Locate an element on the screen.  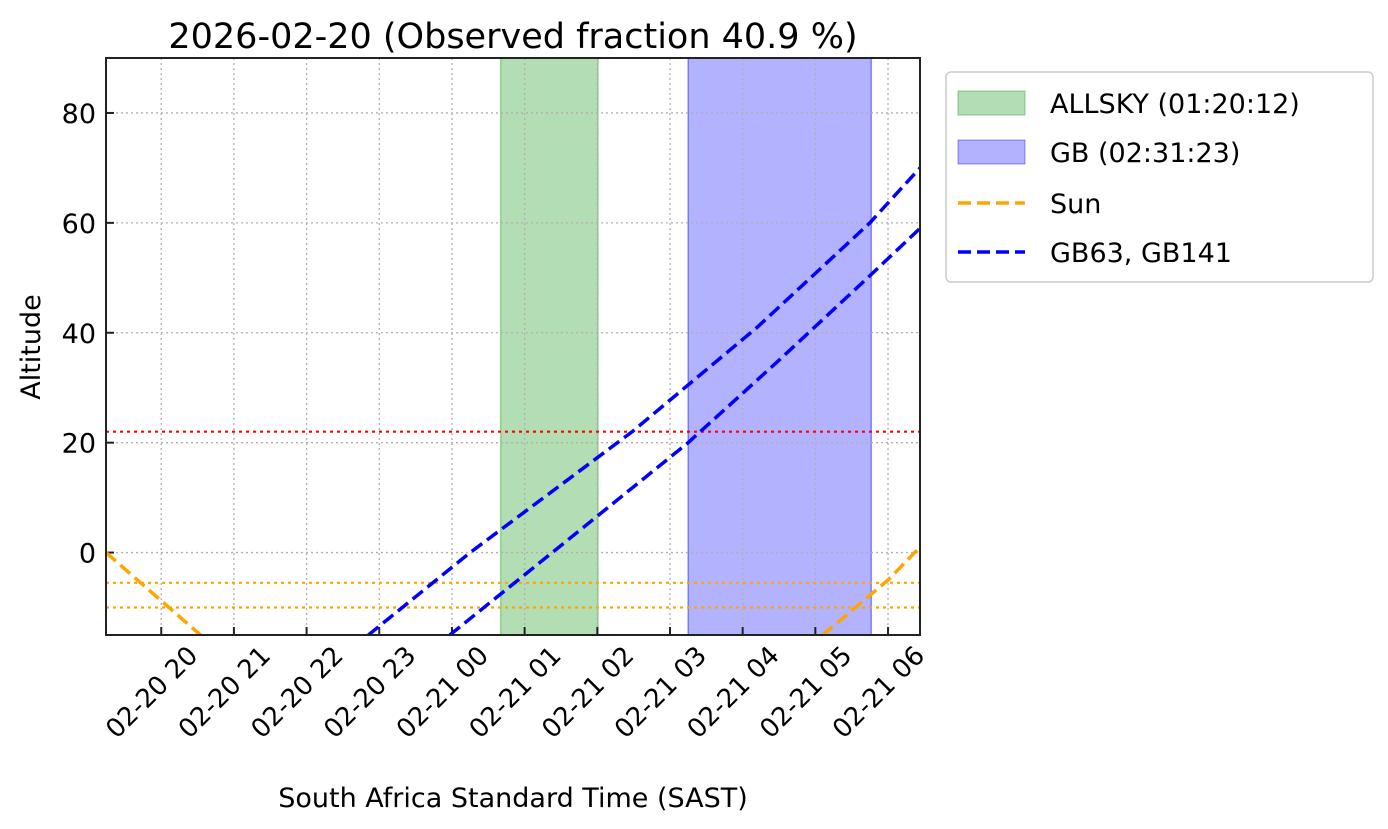
y-tick-label: 60 is located at coordinates (79, 224).